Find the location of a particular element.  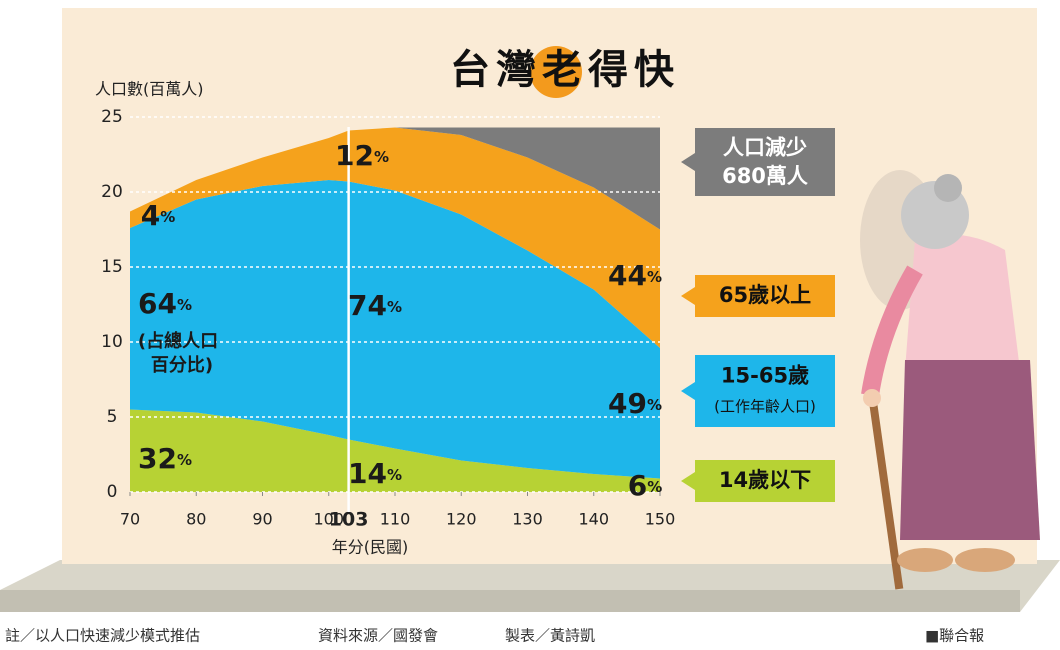

share-number: 74 is located at coordinates (367, 305).